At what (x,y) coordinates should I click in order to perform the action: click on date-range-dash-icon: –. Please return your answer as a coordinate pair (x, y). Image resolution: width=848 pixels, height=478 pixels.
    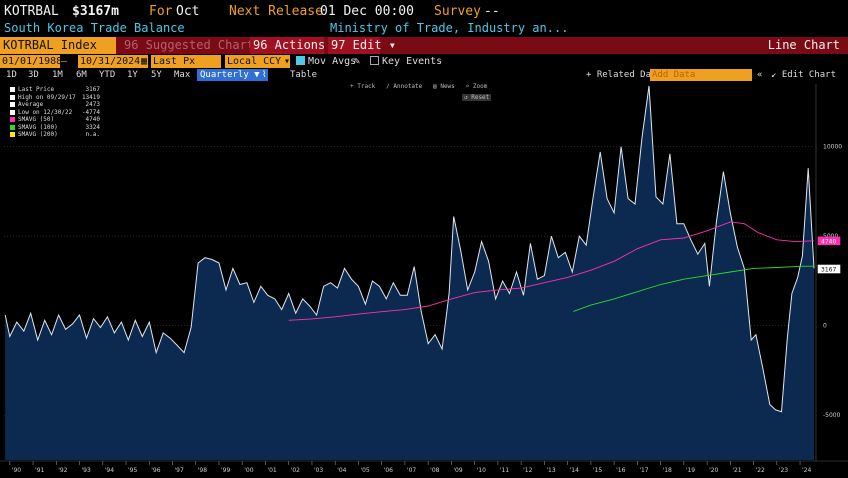
    Looking at the image, I should click on (64, 61).